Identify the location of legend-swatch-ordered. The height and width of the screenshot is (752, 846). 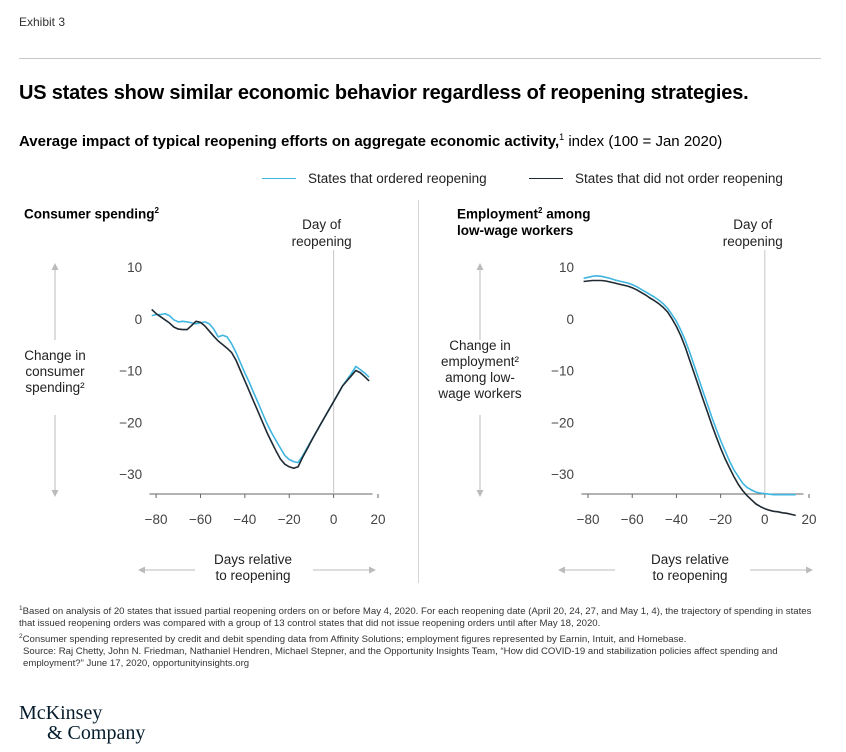
(279, 178).